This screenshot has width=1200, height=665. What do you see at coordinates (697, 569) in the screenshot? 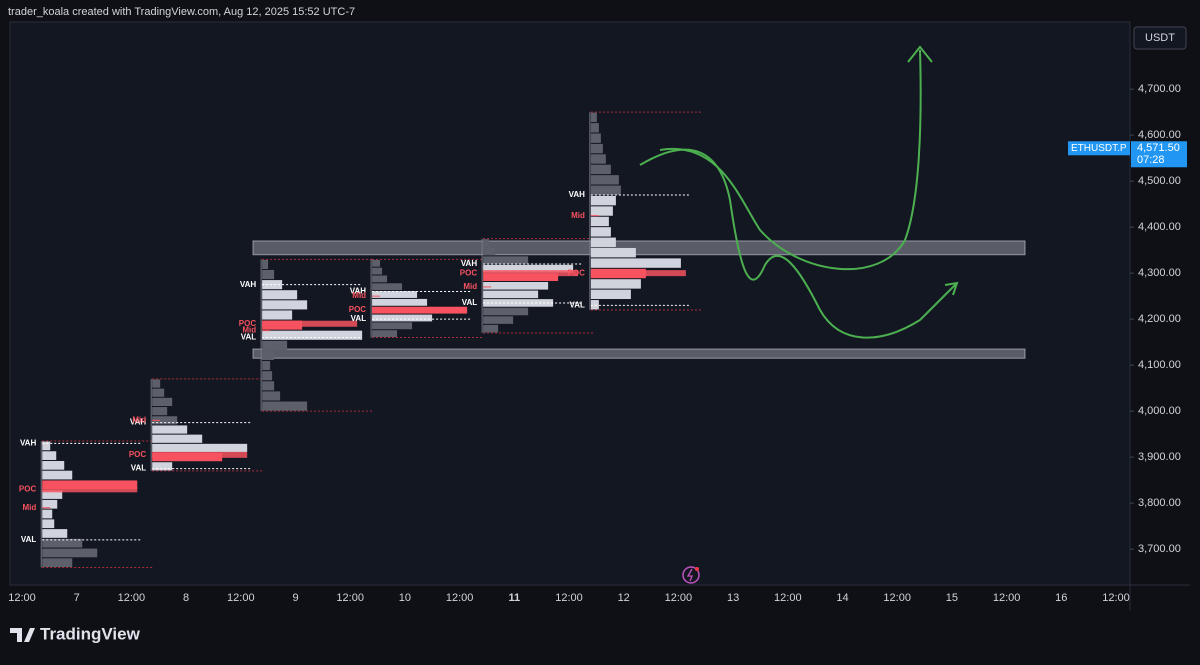
I see `alert-dot` at bounding box center [697, 569].